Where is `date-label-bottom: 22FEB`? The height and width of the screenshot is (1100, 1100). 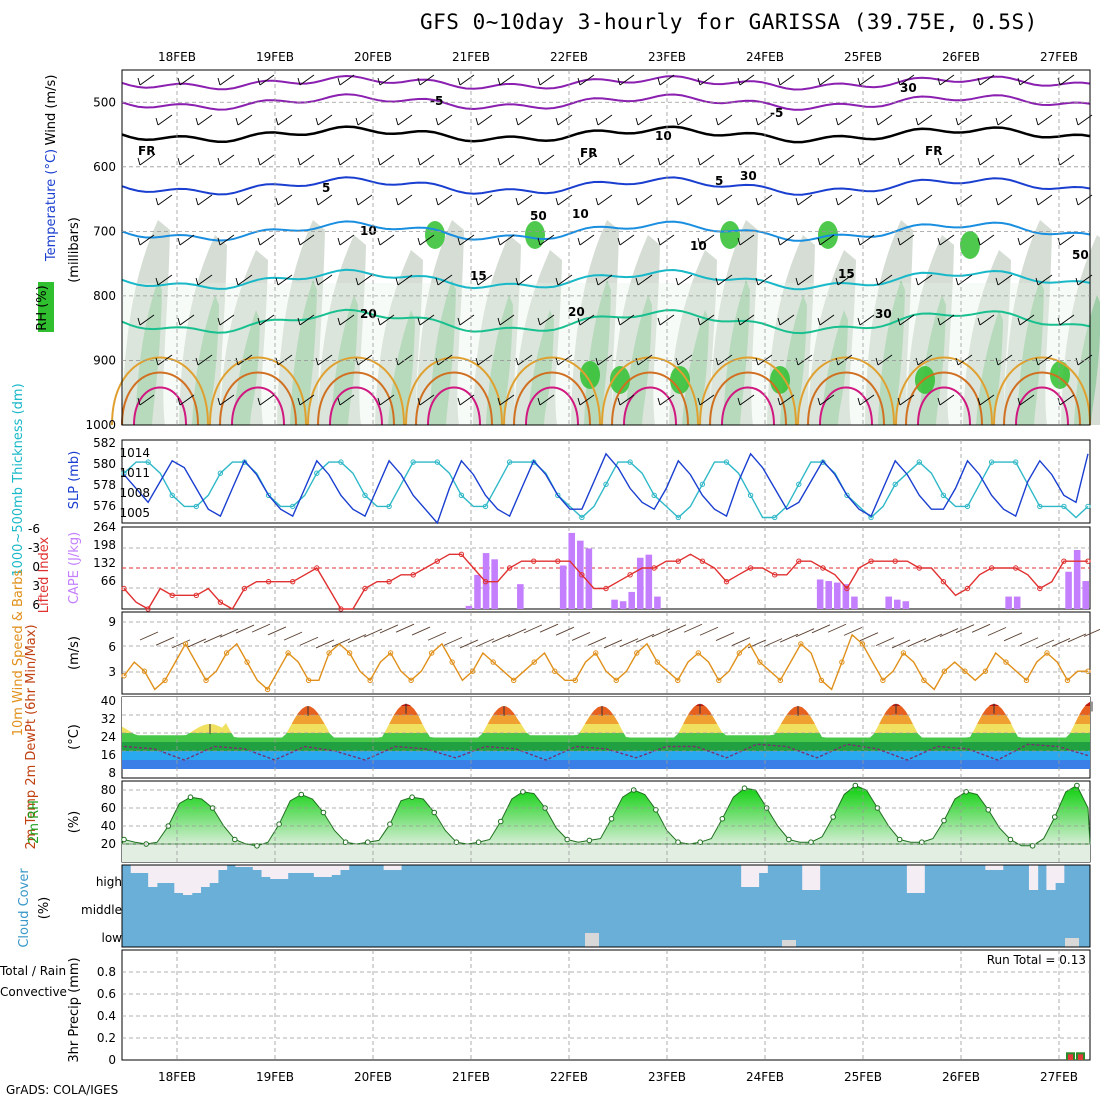
date-label-bottom: 22FEB is located at coordinates (569, 1077).